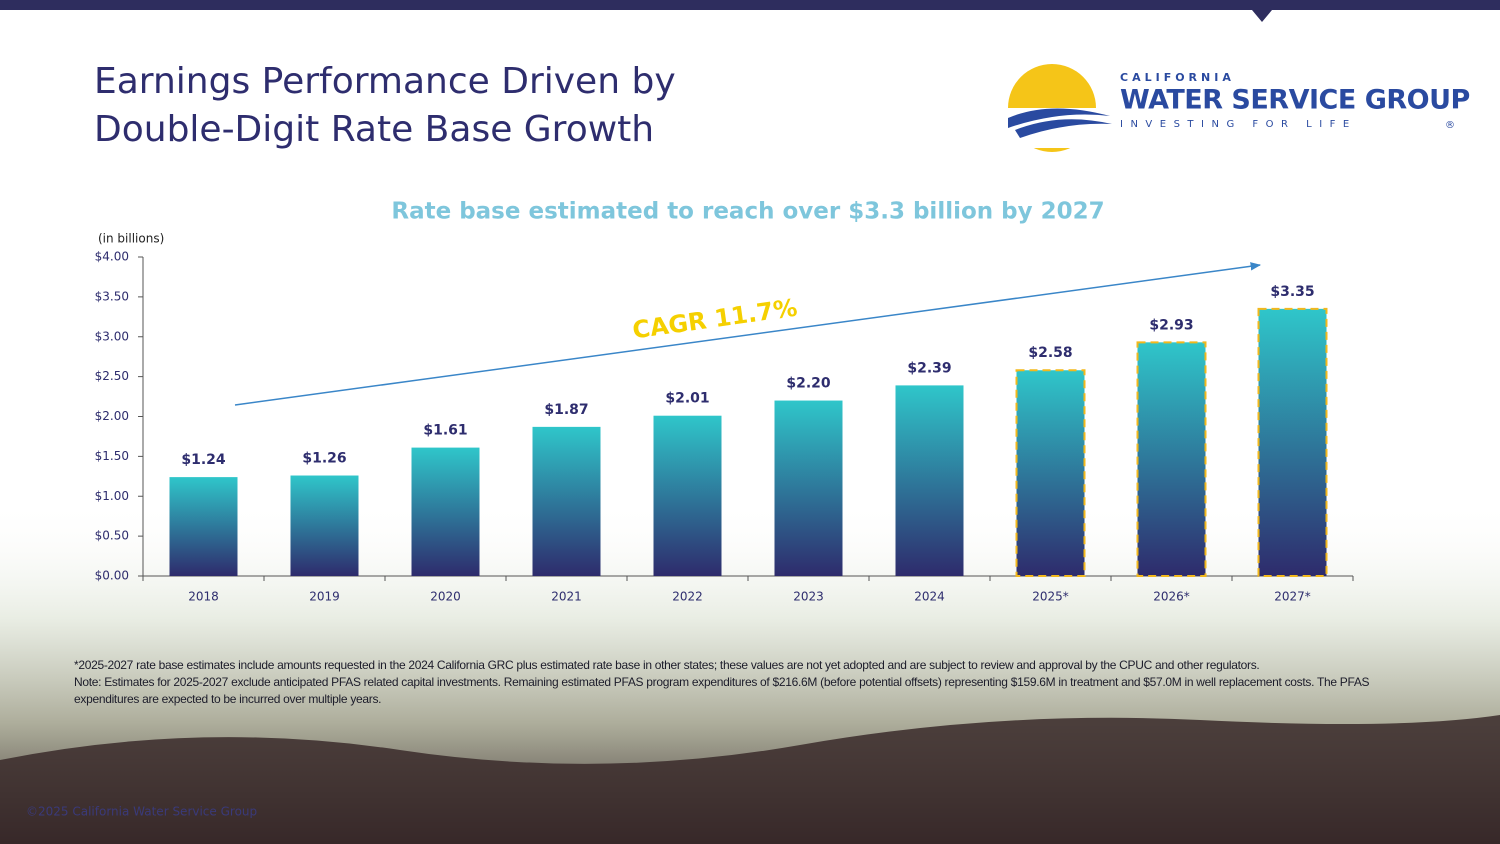 The width and height of the screenshot is (1500, 844). What do you see at coordinates (131, 239) in the screenshot?
I see `y-axis-label: (in billions)` at bounding box center [131, 239].